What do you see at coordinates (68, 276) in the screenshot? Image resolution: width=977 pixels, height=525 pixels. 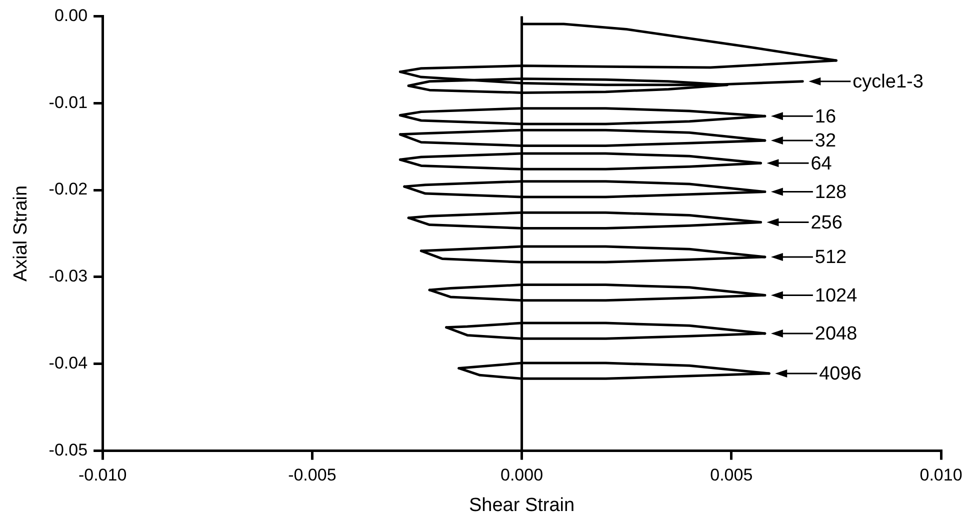 I see `y-tick-label: -0.03` at bounding box center [68, 276].